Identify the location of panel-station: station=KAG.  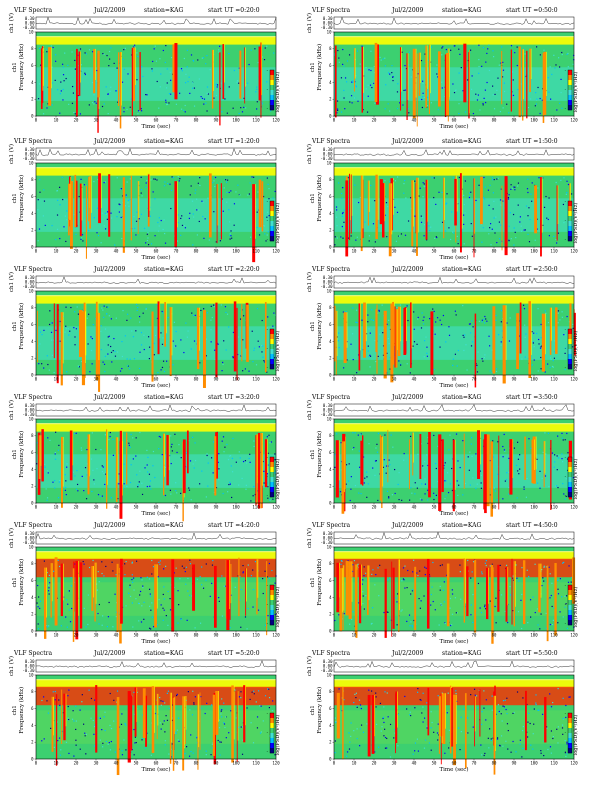
(462, 525).